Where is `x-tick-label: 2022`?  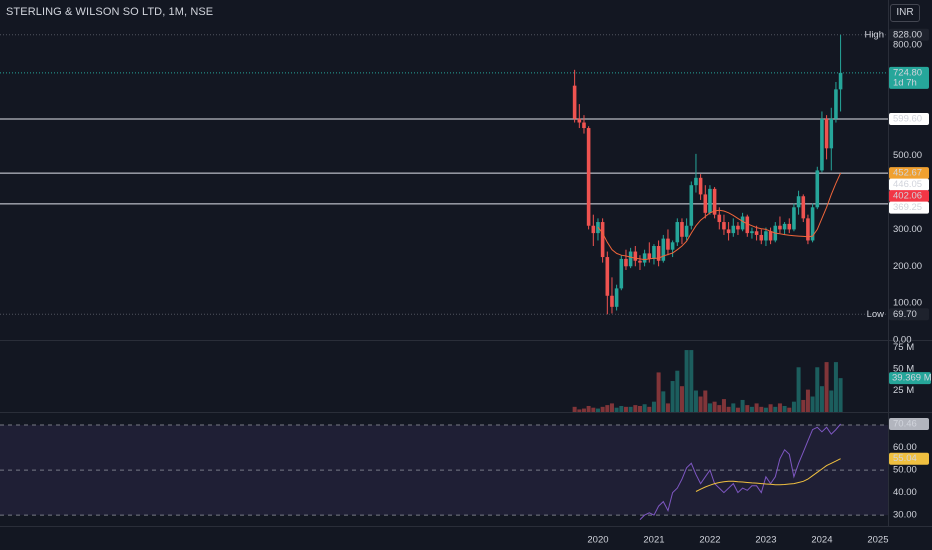
x-tick-label: 2022 is located at coordinates (709, 540).